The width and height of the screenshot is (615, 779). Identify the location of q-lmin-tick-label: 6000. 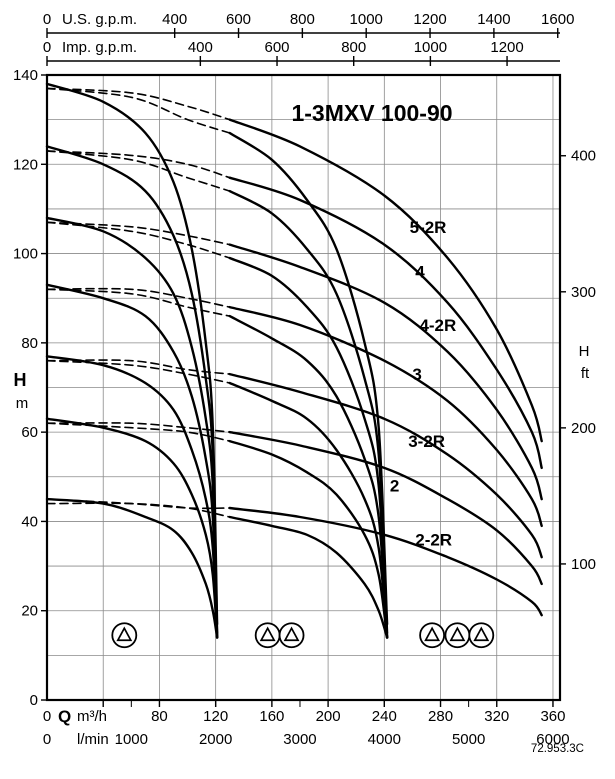
(552, 739).